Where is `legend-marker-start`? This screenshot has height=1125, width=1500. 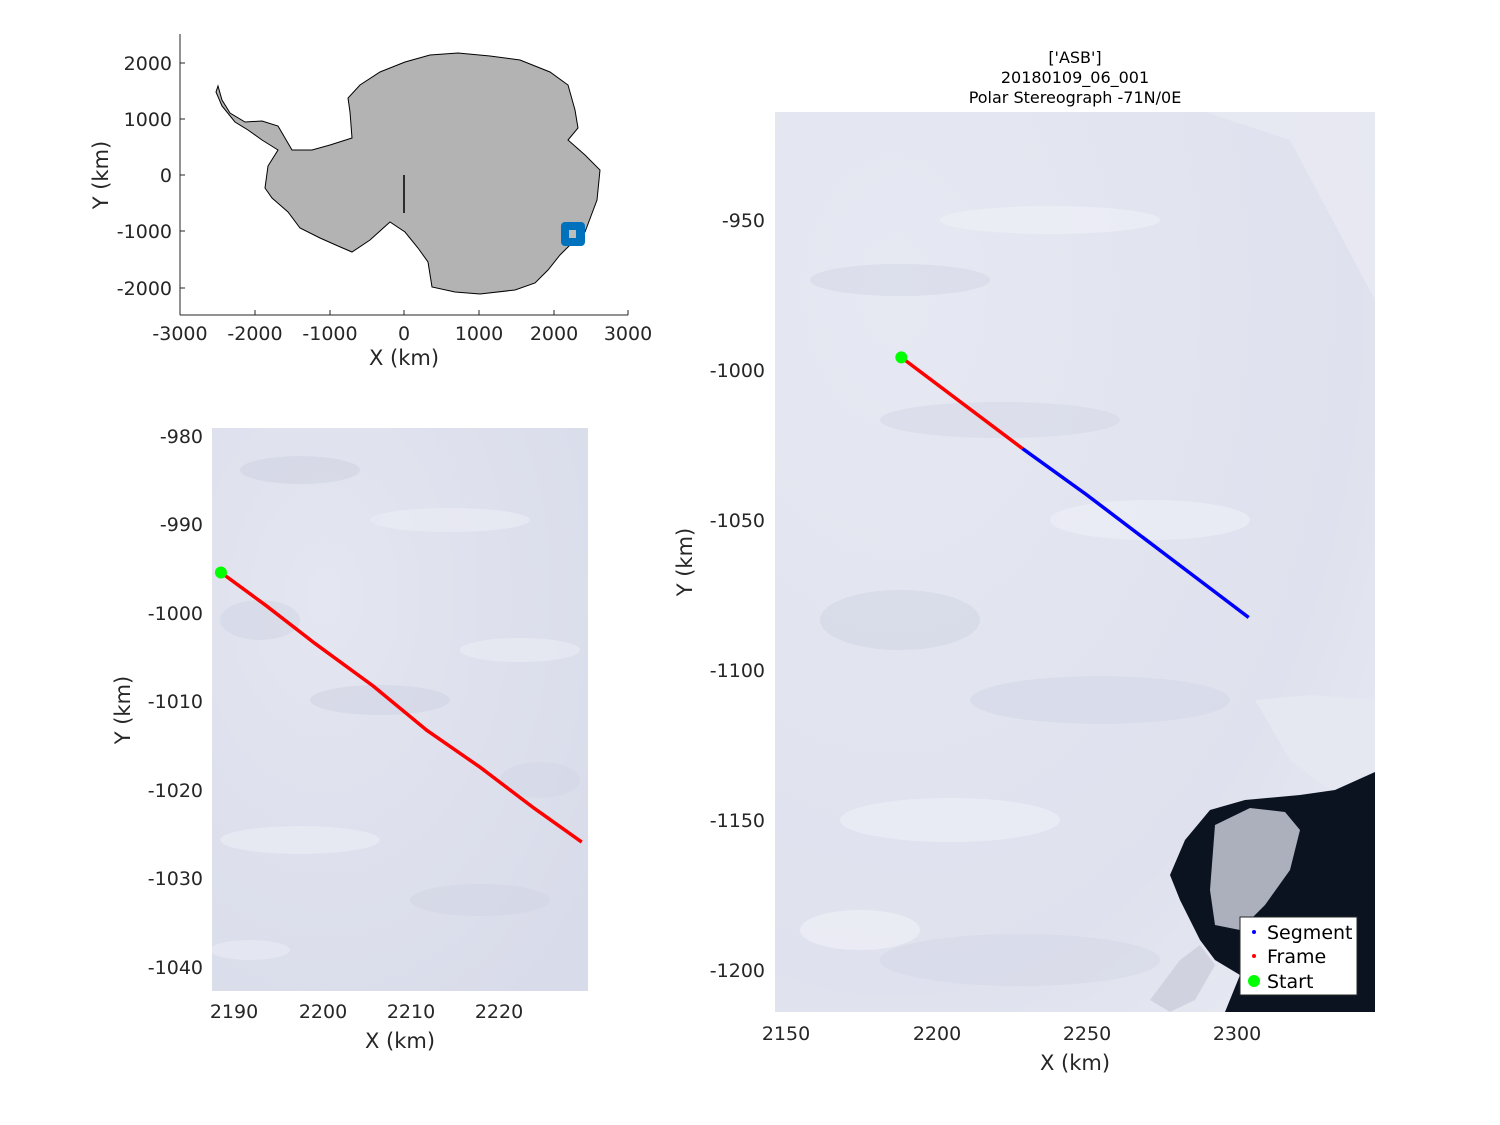 legend-marker-start is located at coordinates (1254, 981).